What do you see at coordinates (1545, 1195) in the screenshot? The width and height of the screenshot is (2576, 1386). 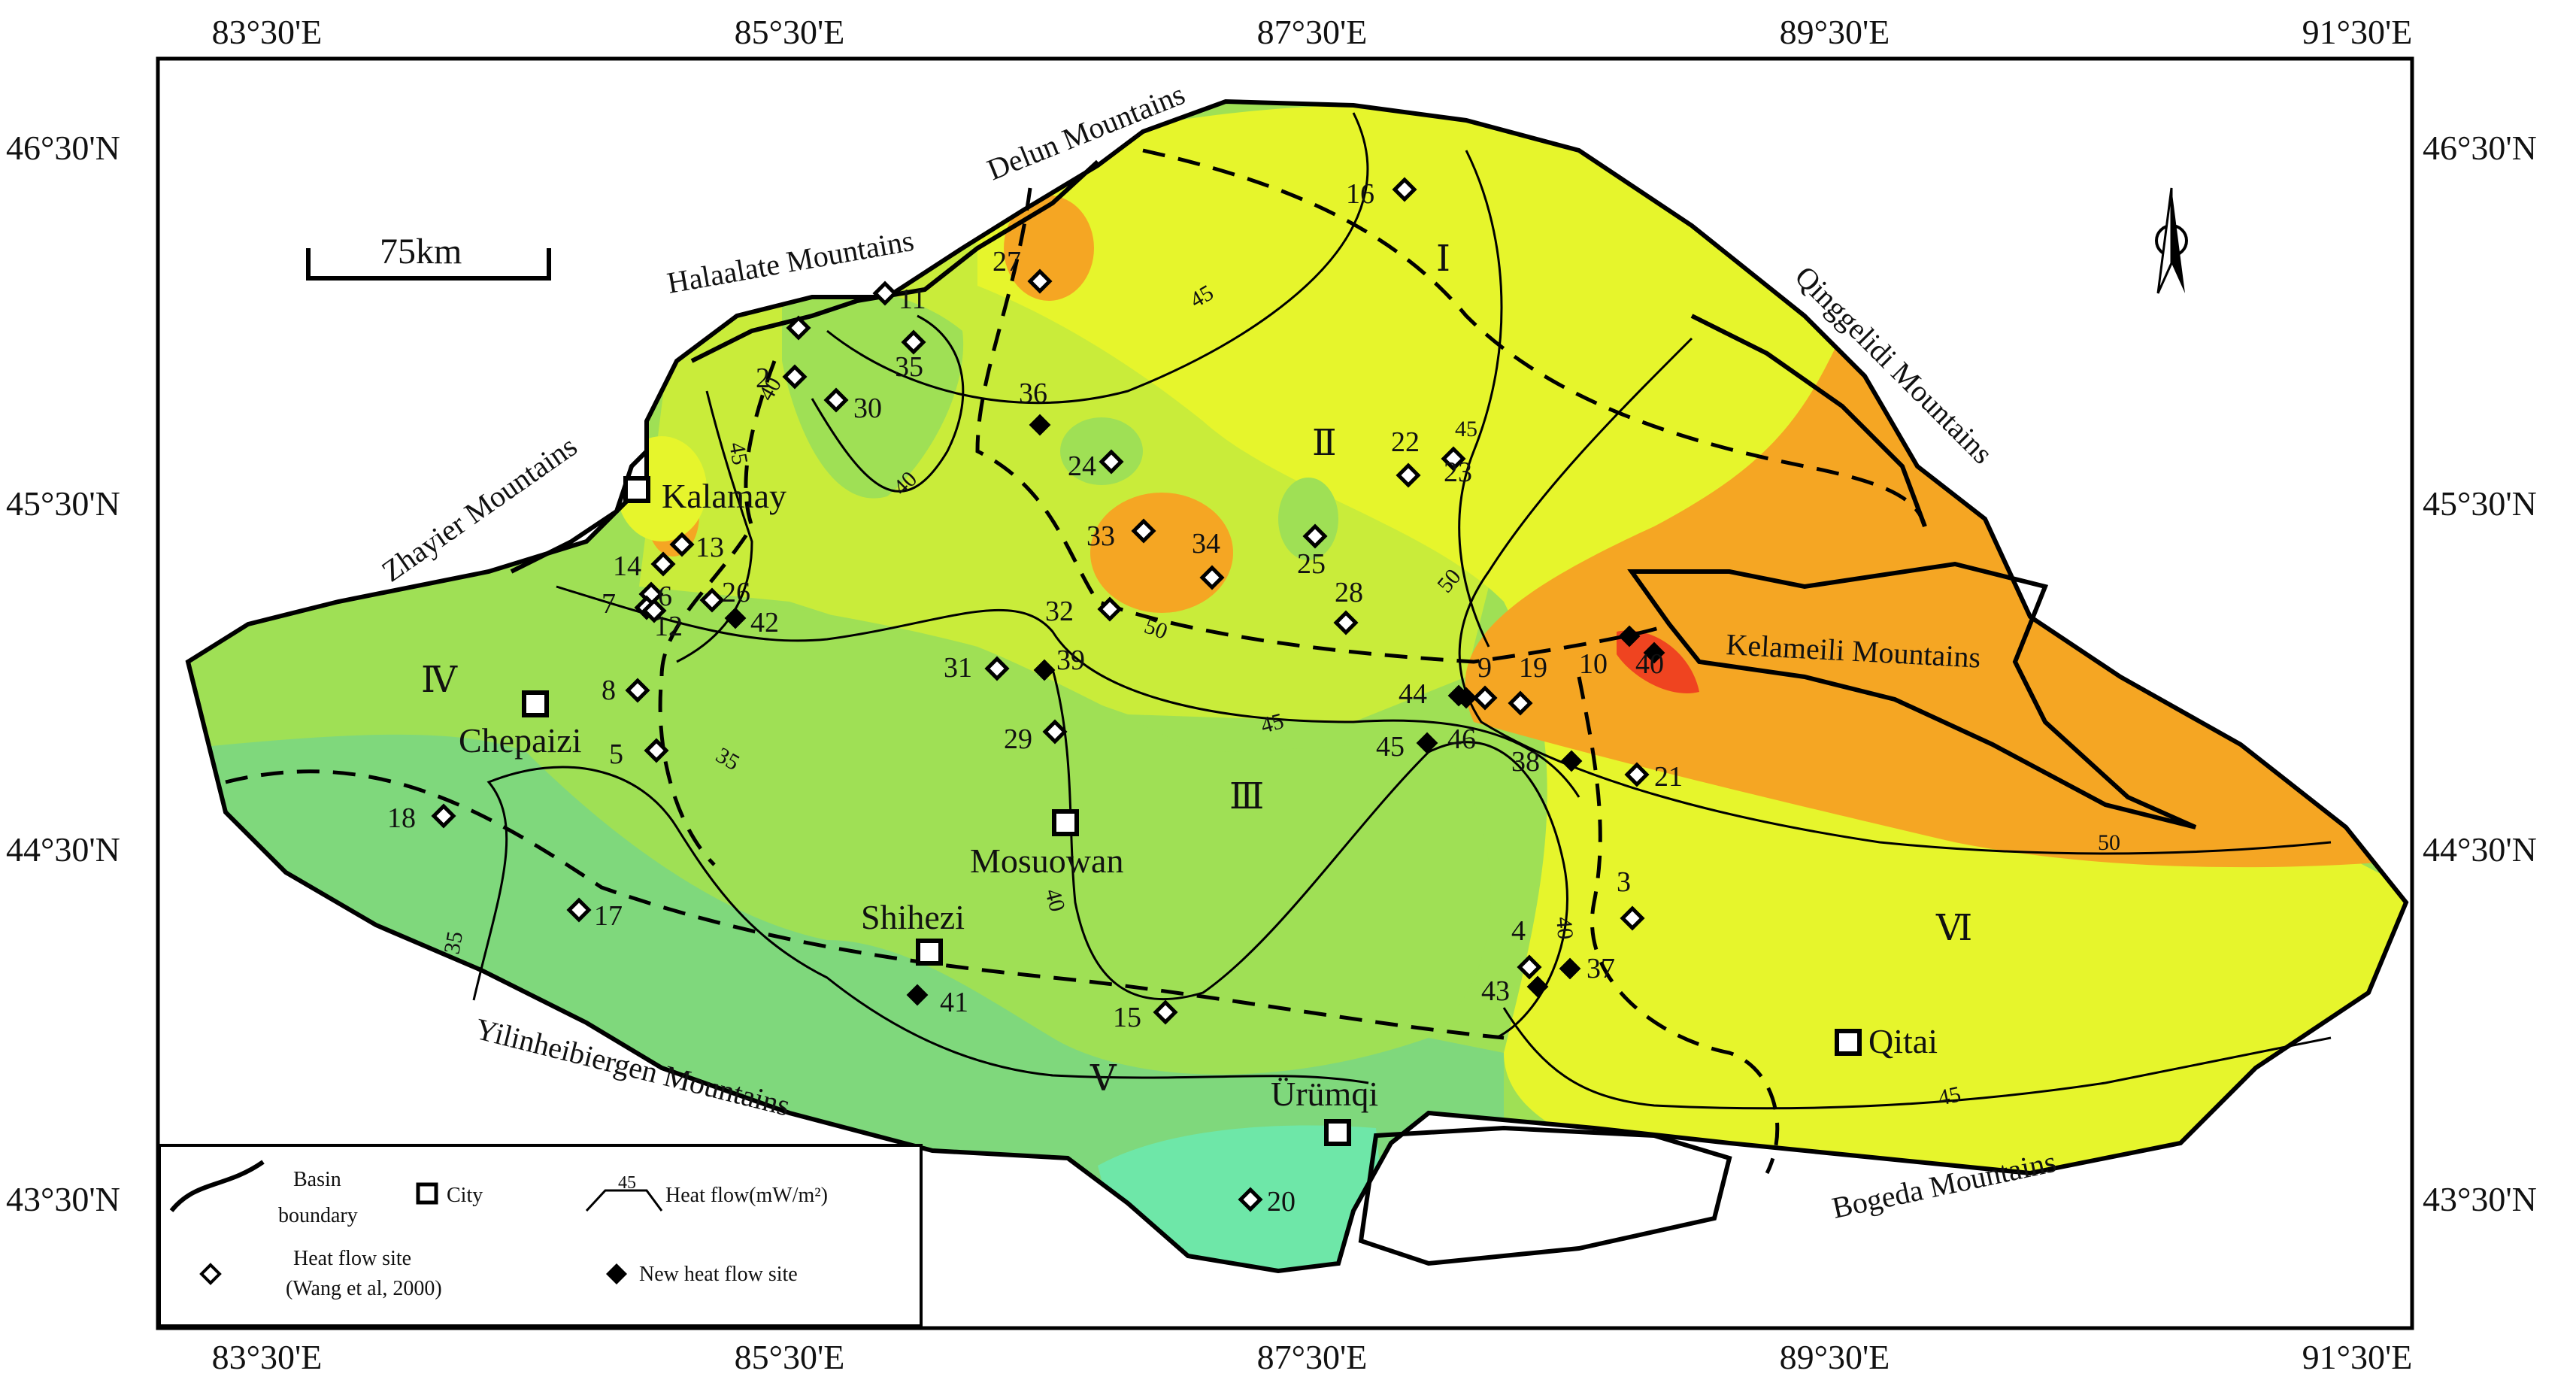 I see `bogeda-mountain` at bounding box center [1545, 1195].